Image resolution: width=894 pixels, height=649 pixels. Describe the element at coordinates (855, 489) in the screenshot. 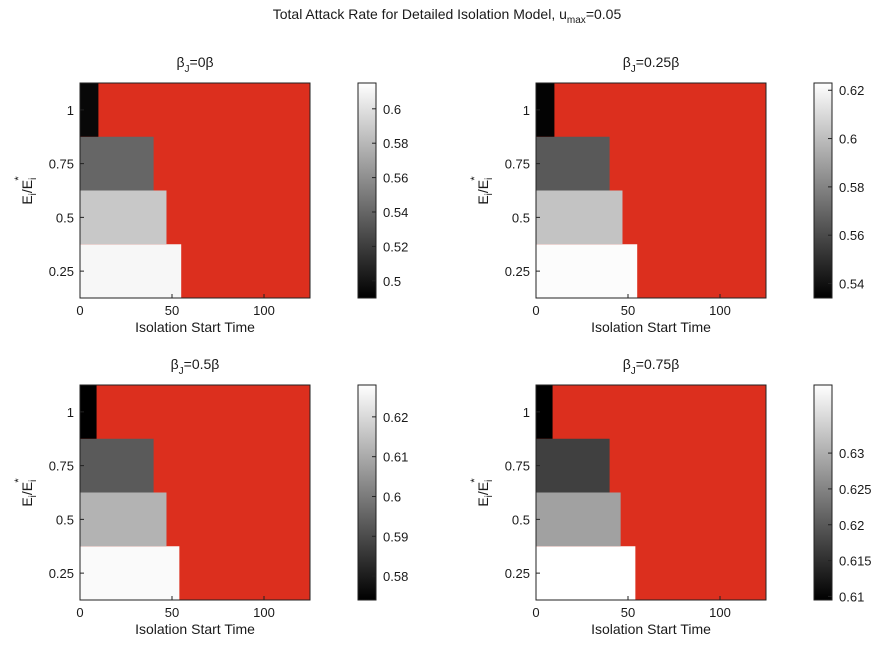

I see `colorbar-tick-label: 0.625` at that location.